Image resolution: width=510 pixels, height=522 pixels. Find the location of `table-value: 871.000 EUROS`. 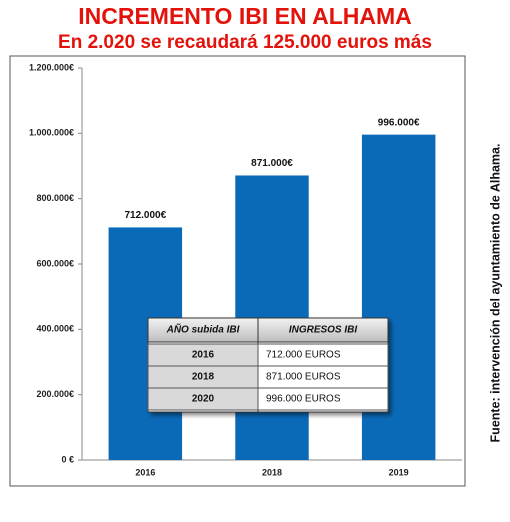

table-value: 871.000 EUROS is located at coordinates (303, 377).